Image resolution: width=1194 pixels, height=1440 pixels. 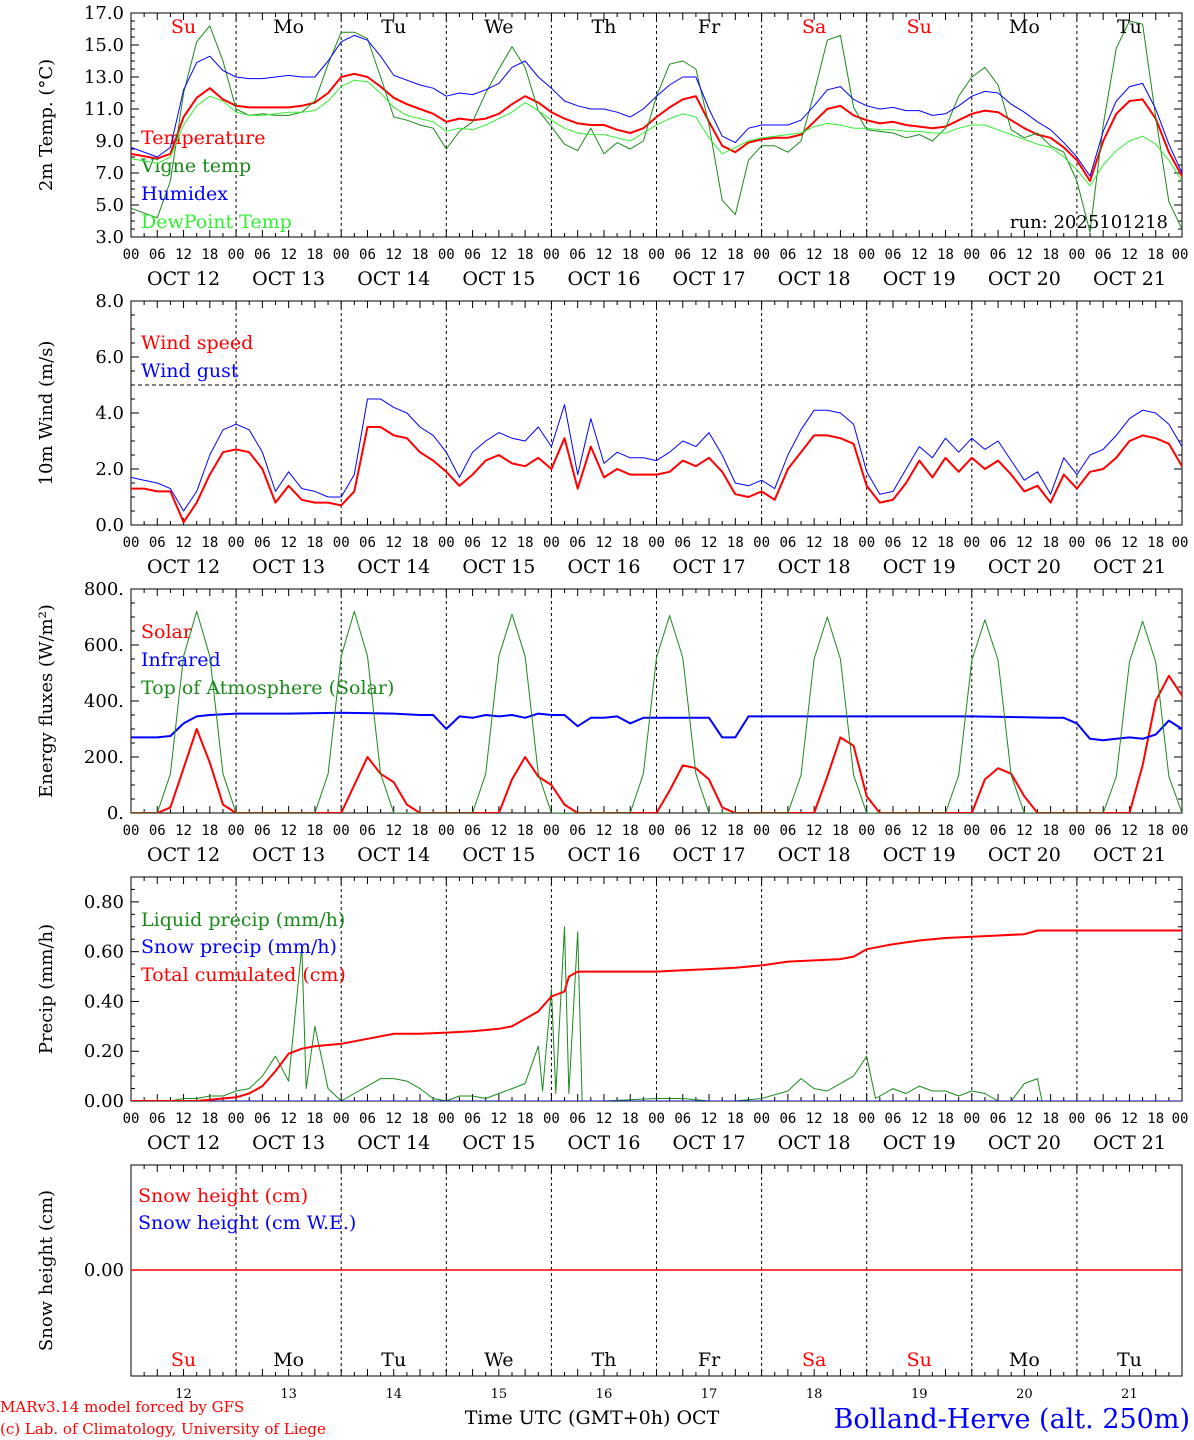 I want to click on legend-entry: Total cumulated (cm), so click(x=243, y=975).